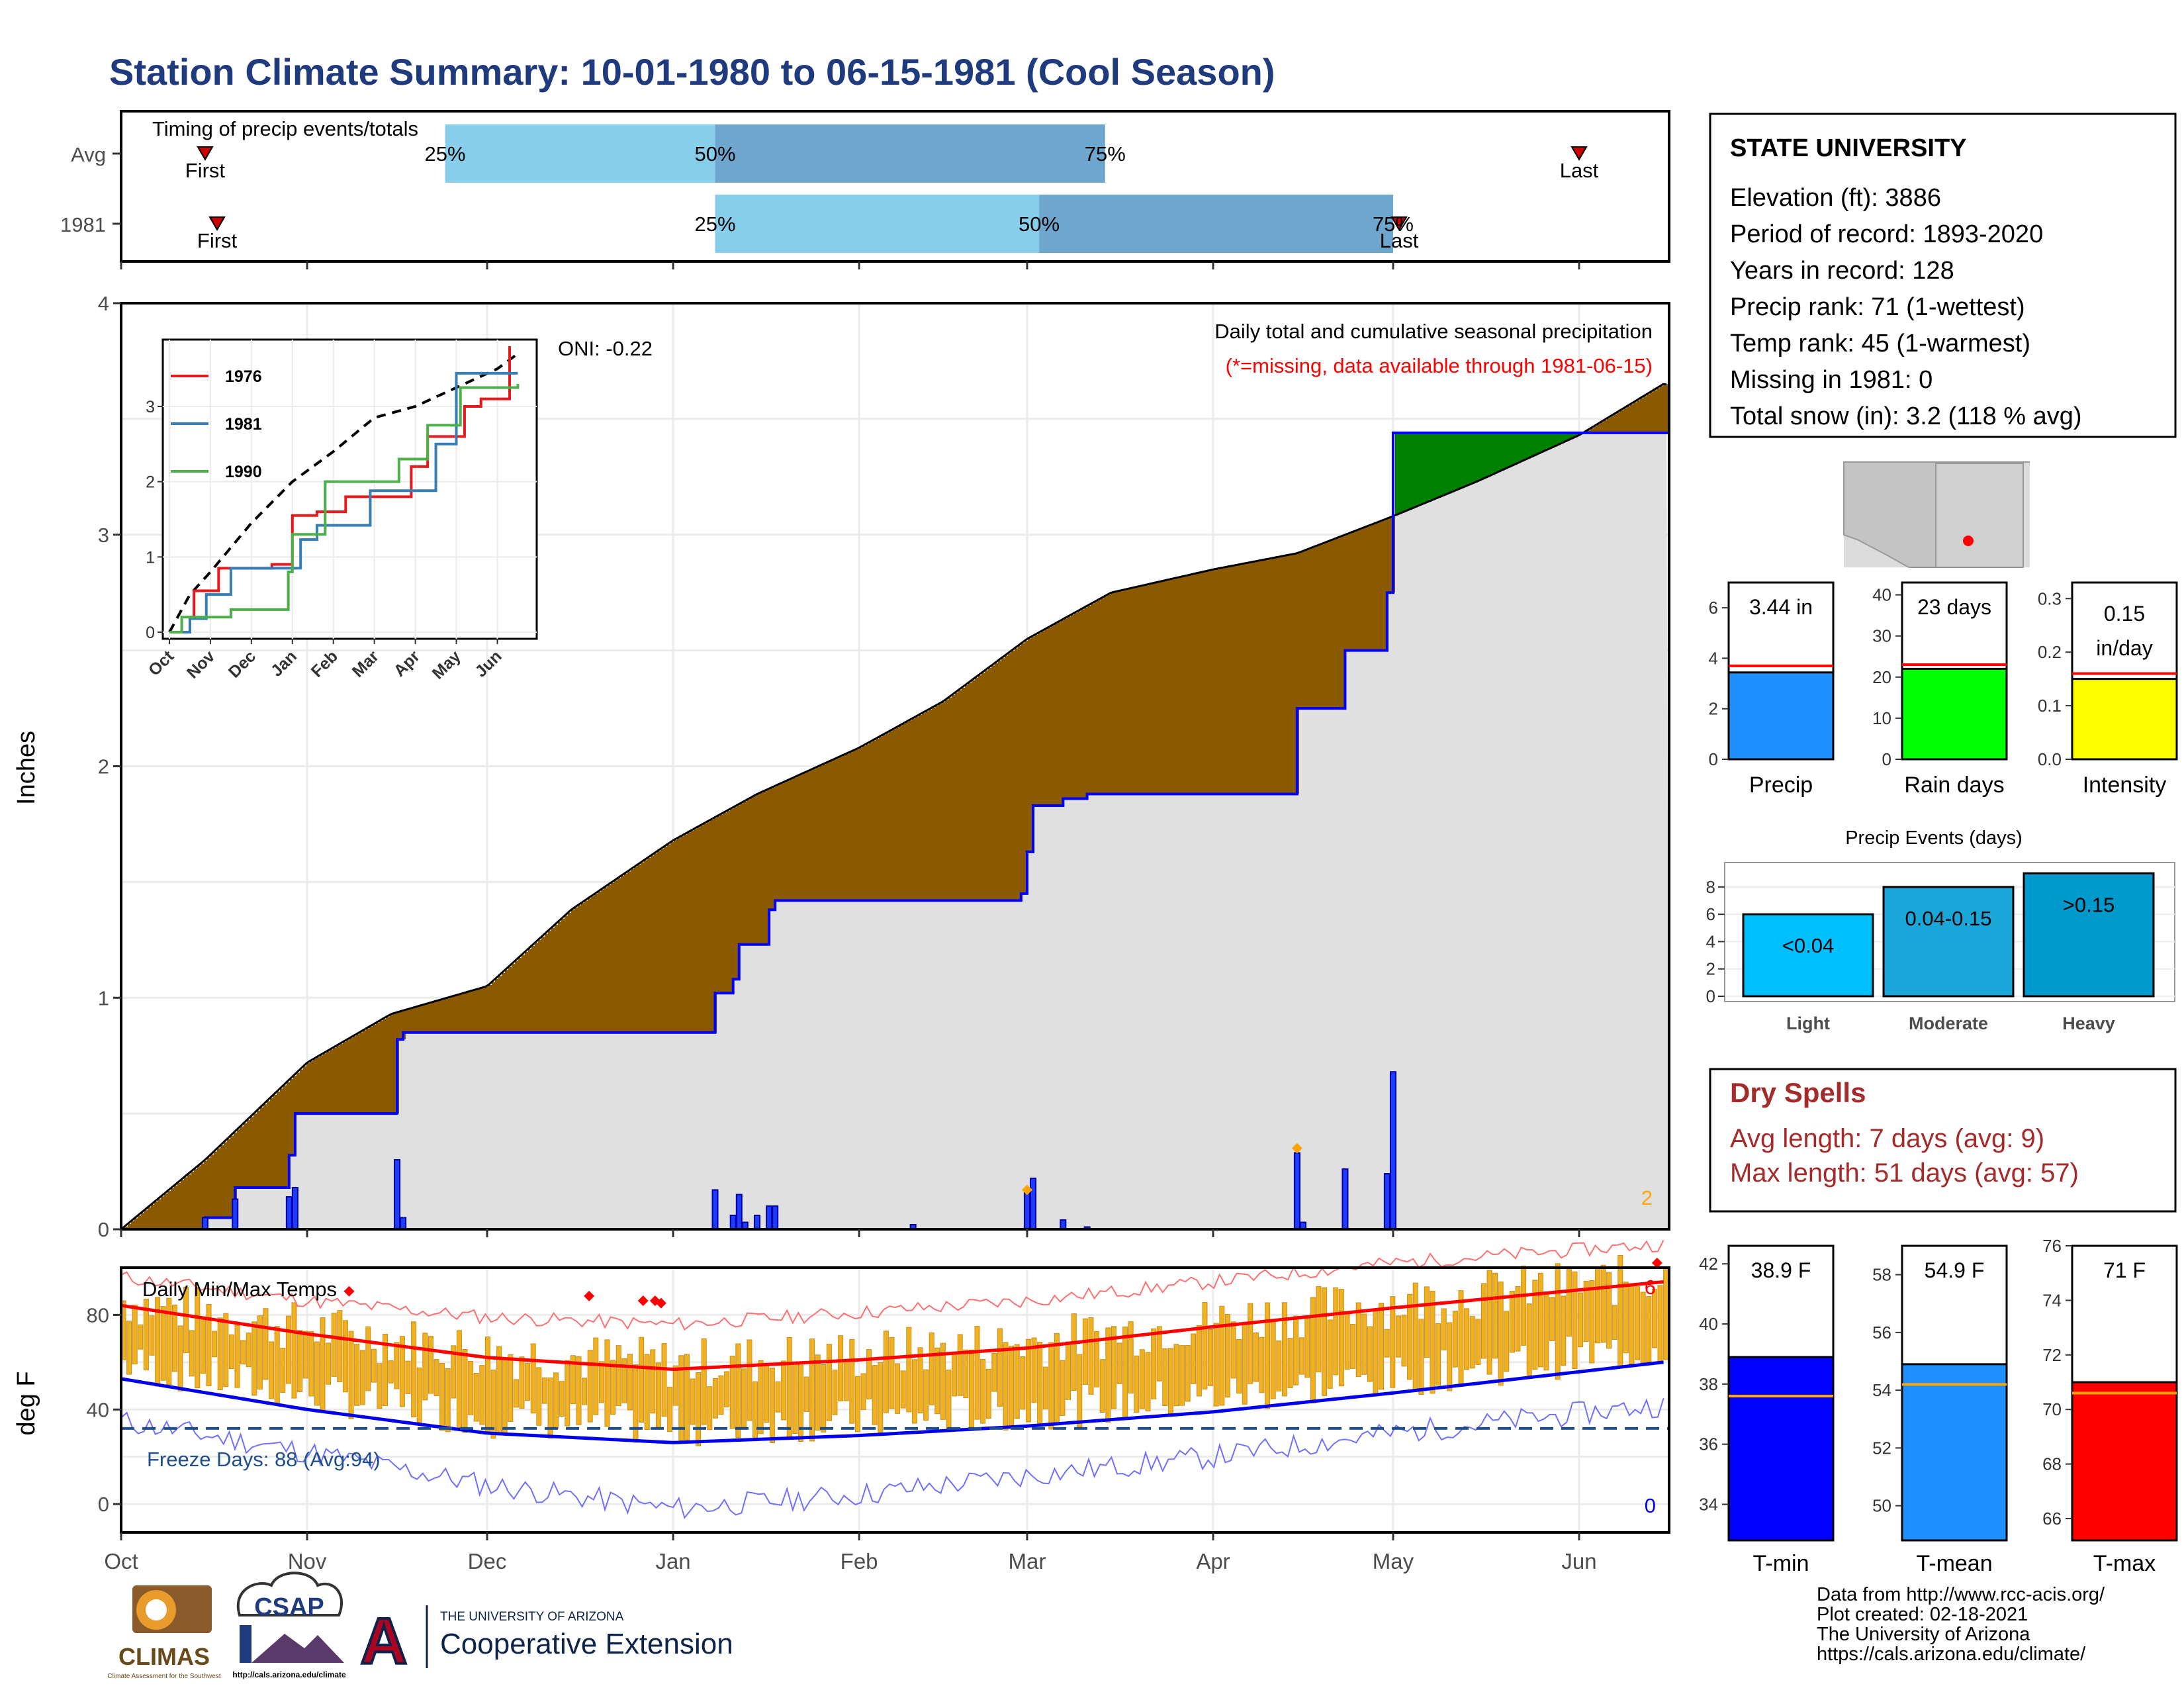  I want to click on mini-temp-bar-T-mean, so click(1954, 1452).